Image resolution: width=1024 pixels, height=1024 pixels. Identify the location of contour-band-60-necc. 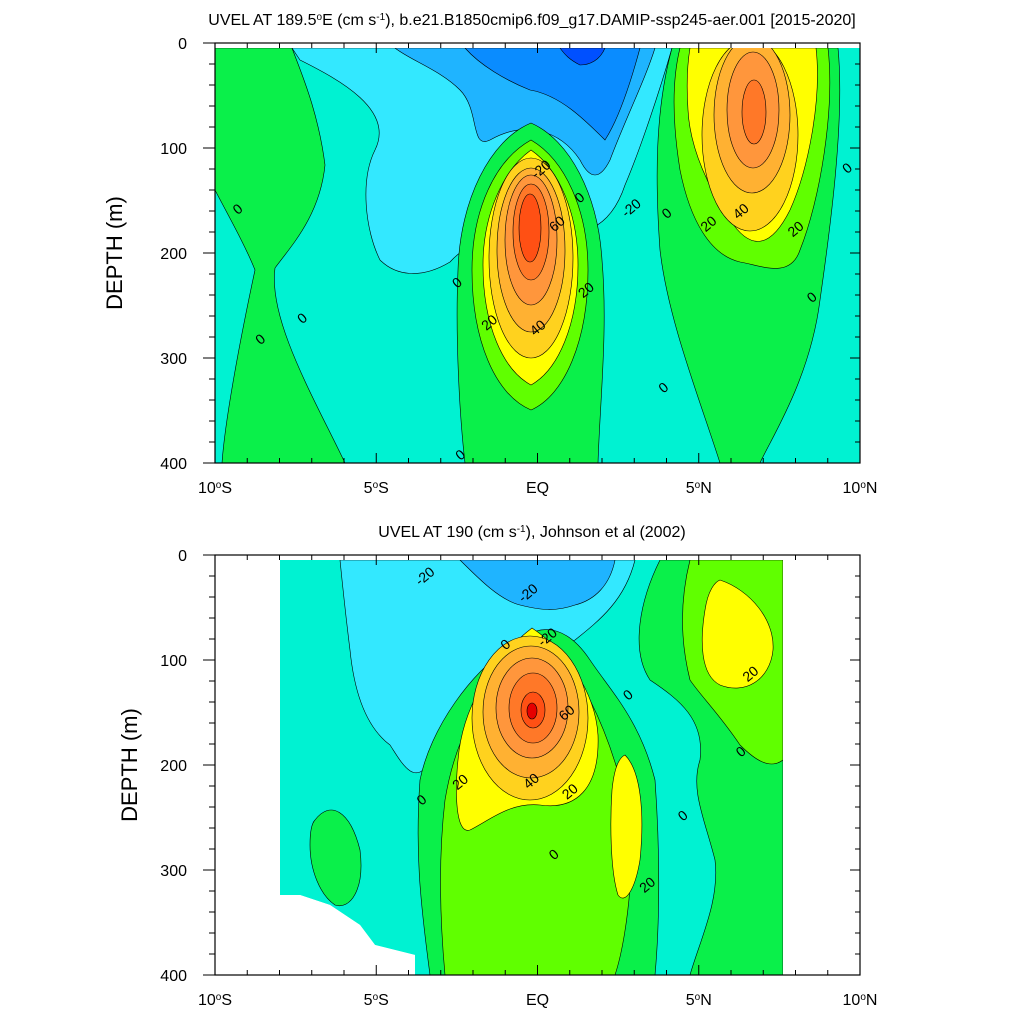
(754, 112).